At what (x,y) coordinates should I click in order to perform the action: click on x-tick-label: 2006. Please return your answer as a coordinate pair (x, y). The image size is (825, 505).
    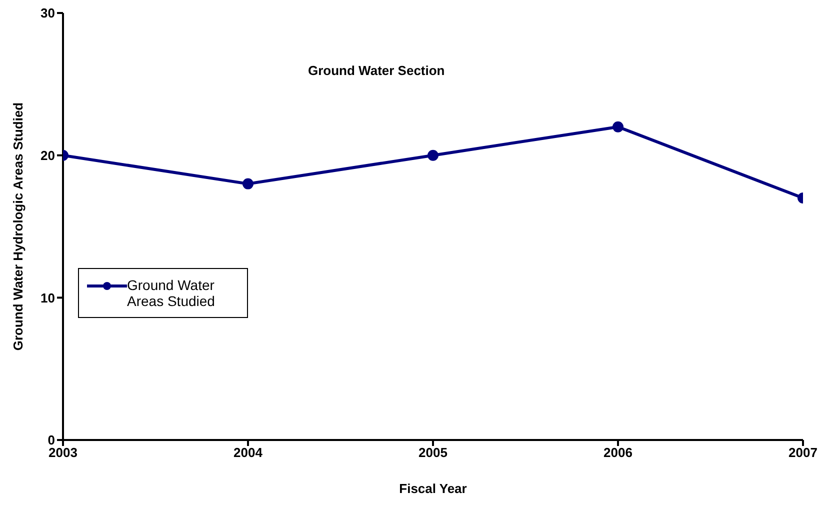
    Looking at the image, I should click on (618, 452).